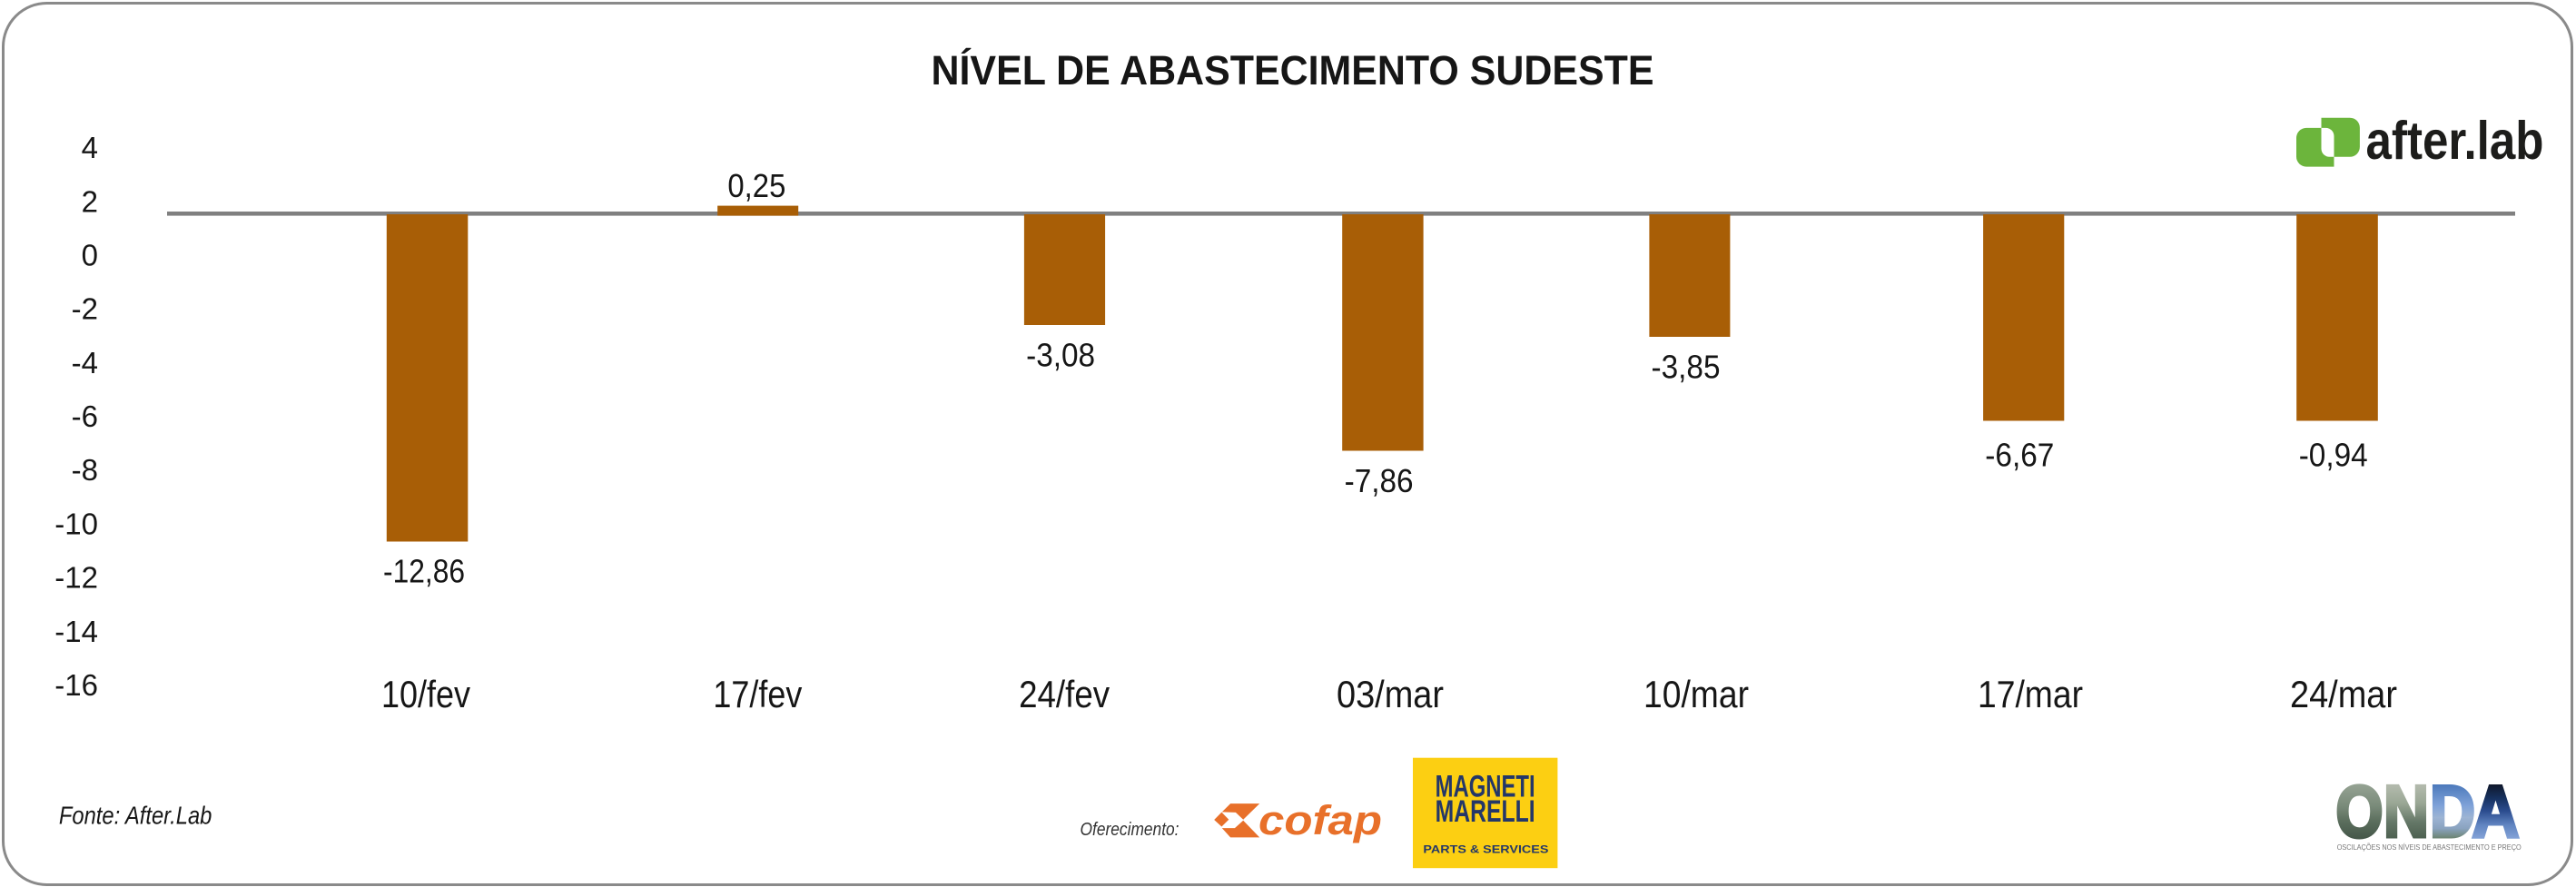 The image size is (2576, 887). Describe the element at coordinates (1485, 849) in the screenshot. I see `svg-text: PARTS & SERVICES` at that location.